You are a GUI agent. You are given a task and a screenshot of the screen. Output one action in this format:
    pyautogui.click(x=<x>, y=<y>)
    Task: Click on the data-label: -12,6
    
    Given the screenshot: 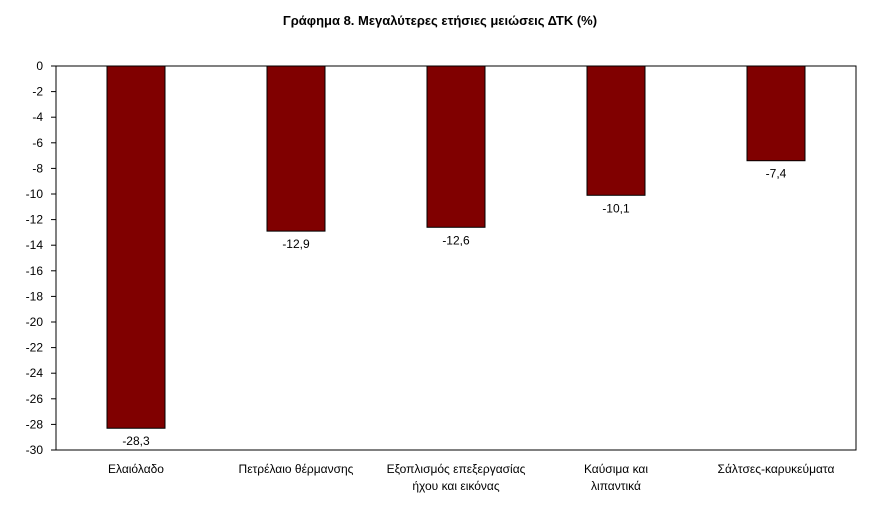 What is the action you would take?
    pyautogui.click(x=456, y=240)
    